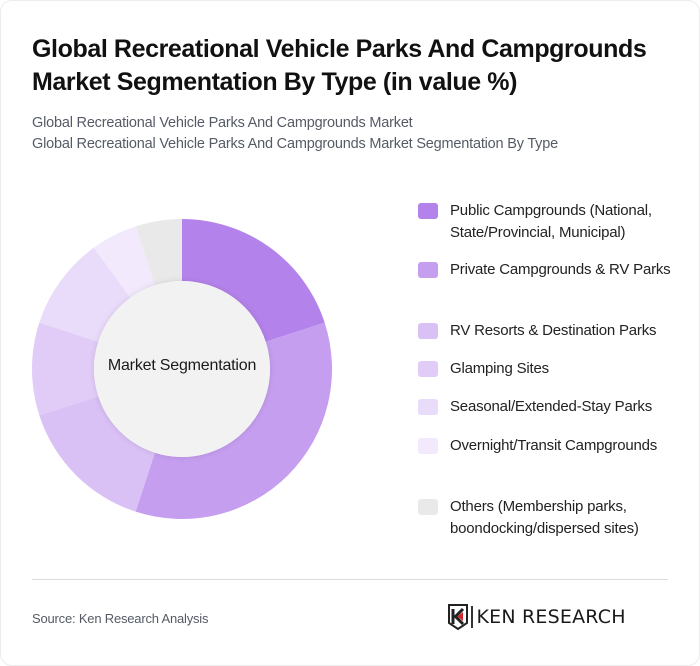  I want to click on ken-research-logo: KEN RESEARCH, so click(537, 617).